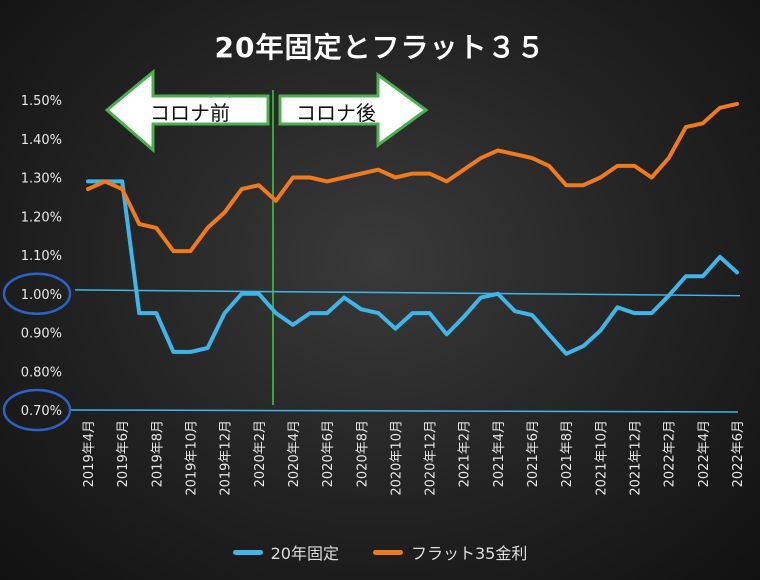  Describe the element at coordinates (704, 453) in the screenshot. I see `x-tick-label: 2022年4月` at that location.